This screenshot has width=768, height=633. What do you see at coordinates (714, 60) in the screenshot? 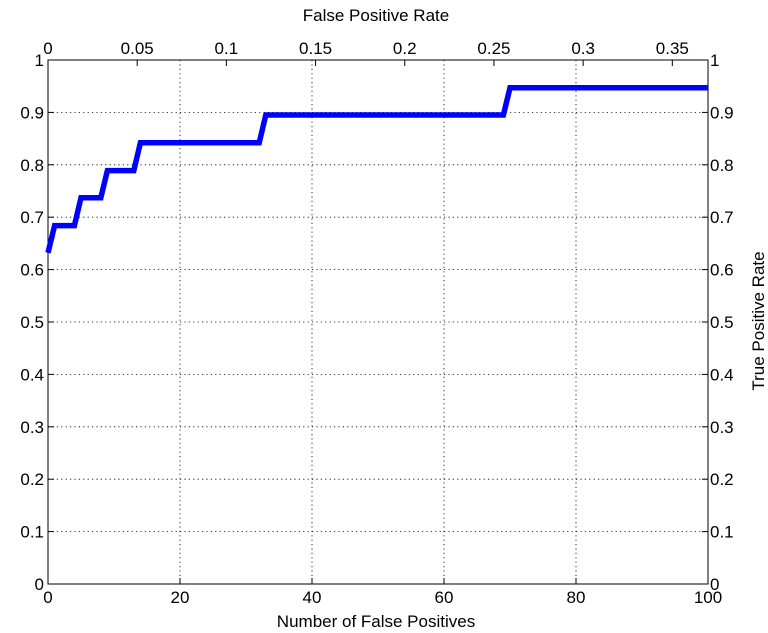
I see `y-right-tick-label: 1` at bounding box center [714, 60].